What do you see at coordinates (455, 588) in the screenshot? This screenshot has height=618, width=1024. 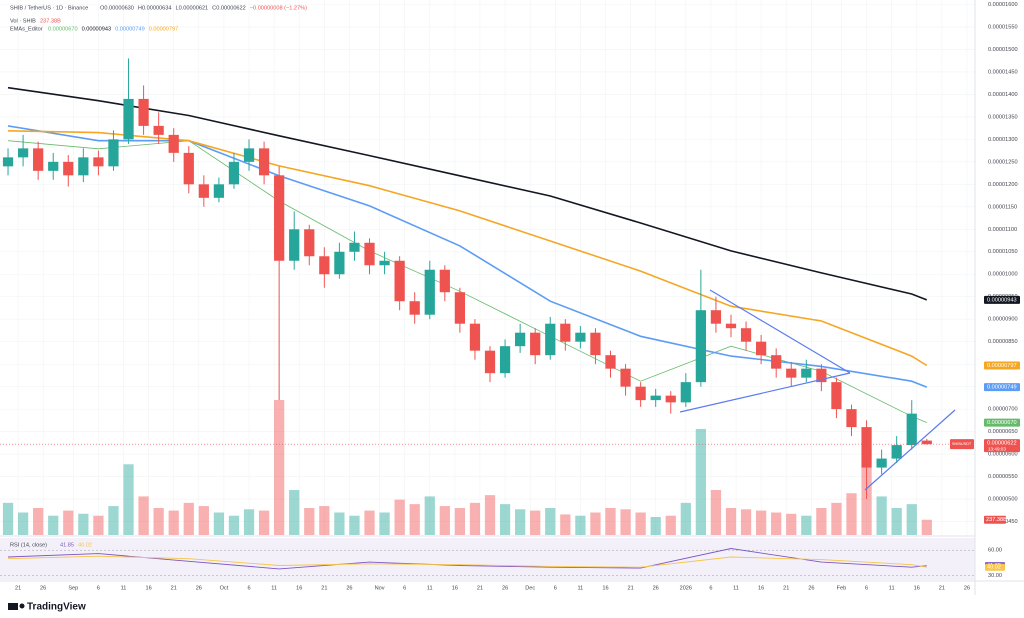 I see `x-tick-label: 16` at bounding box center [455, 588].